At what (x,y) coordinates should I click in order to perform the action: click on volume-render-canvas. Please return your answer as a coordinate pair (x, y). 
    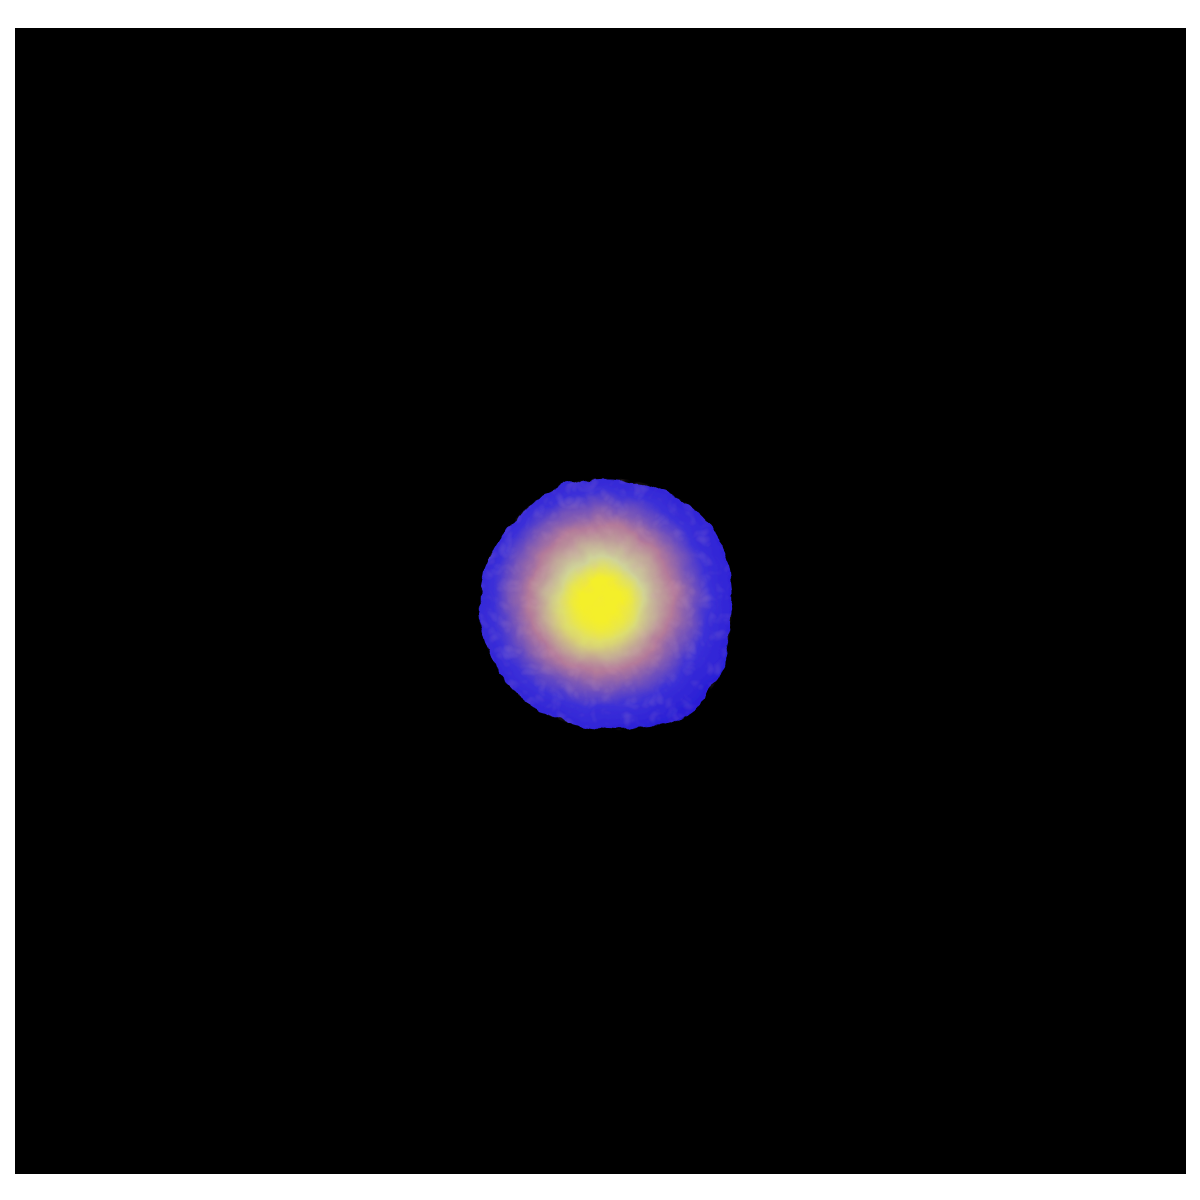
    Looking at the image, I should click on (606, 604).